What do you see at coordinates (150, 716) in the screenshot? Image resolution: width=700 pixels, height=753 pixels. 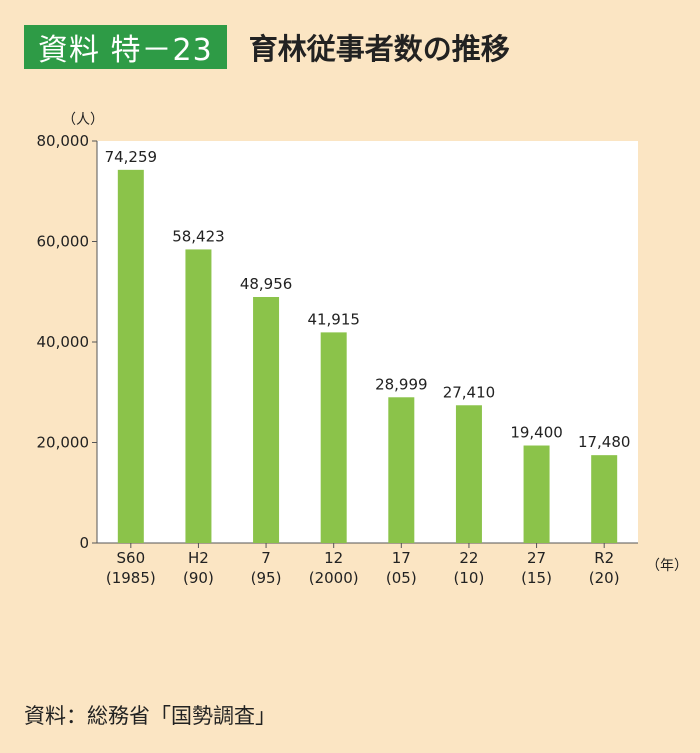 I see `source-note: 資料：総務省「国勢調査」` at bounding box center [150, 716].